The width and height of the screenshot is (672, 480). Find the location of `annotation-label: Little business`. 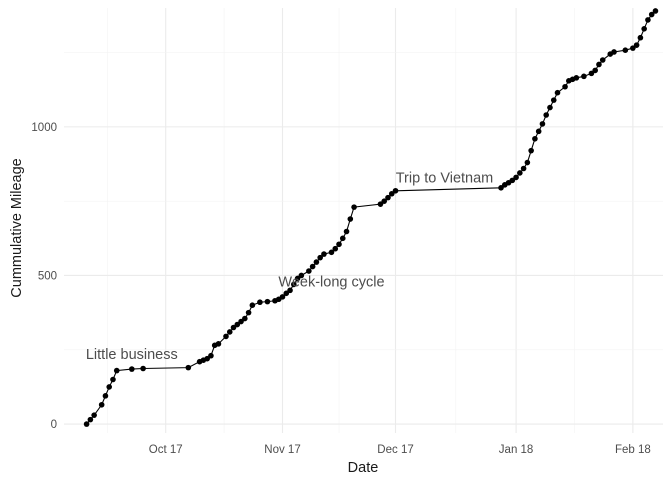

annotation-label: Little business is located at coordinates (132, 355).